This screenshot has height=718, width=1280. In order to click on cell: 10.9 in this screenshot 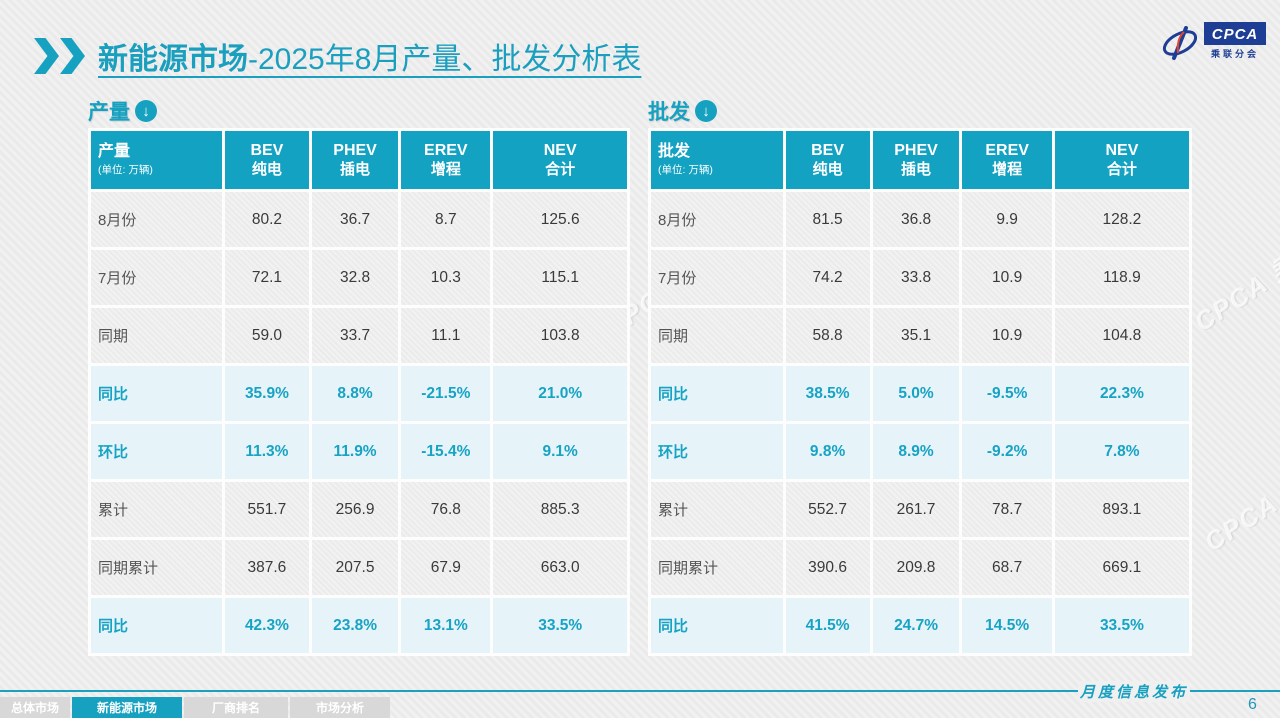, I will do `click(1007, 335)`.